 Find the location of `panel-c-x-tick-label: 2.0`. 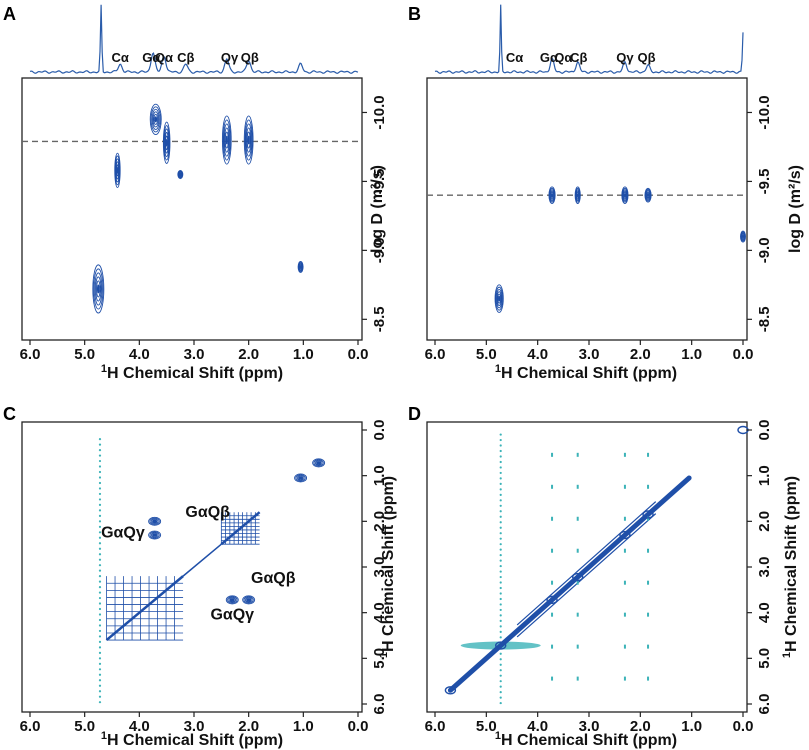

panel-c-x-tick-label: 2.0 is located at coordinates (248, 726).